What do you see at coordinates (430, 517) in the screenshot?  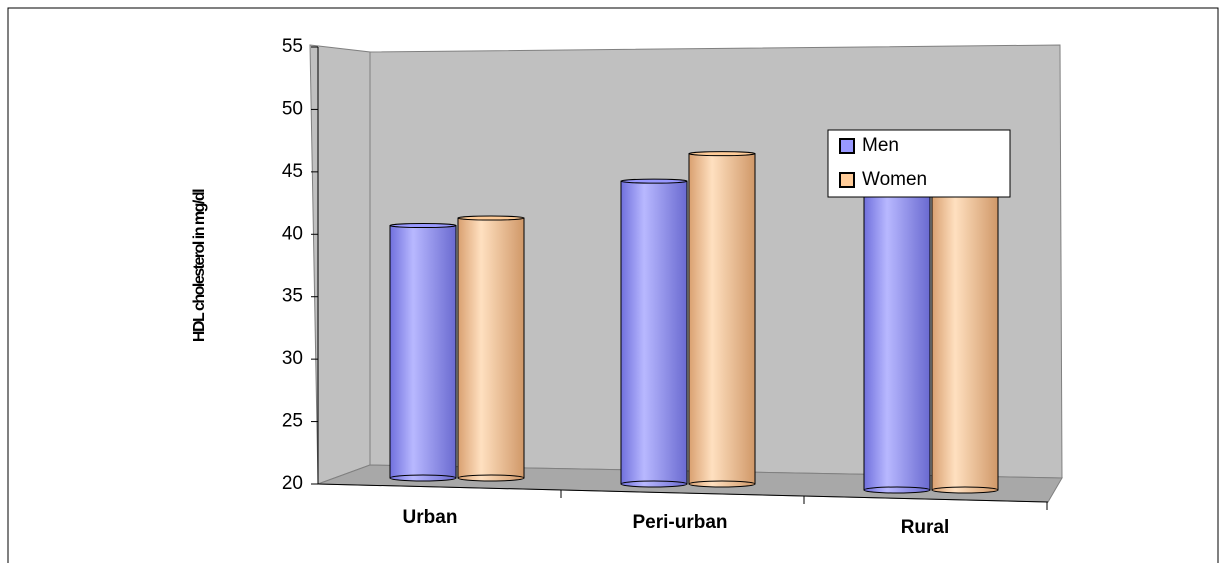 I see `x-tick-label: Urban` at bounding box center [430, 517].